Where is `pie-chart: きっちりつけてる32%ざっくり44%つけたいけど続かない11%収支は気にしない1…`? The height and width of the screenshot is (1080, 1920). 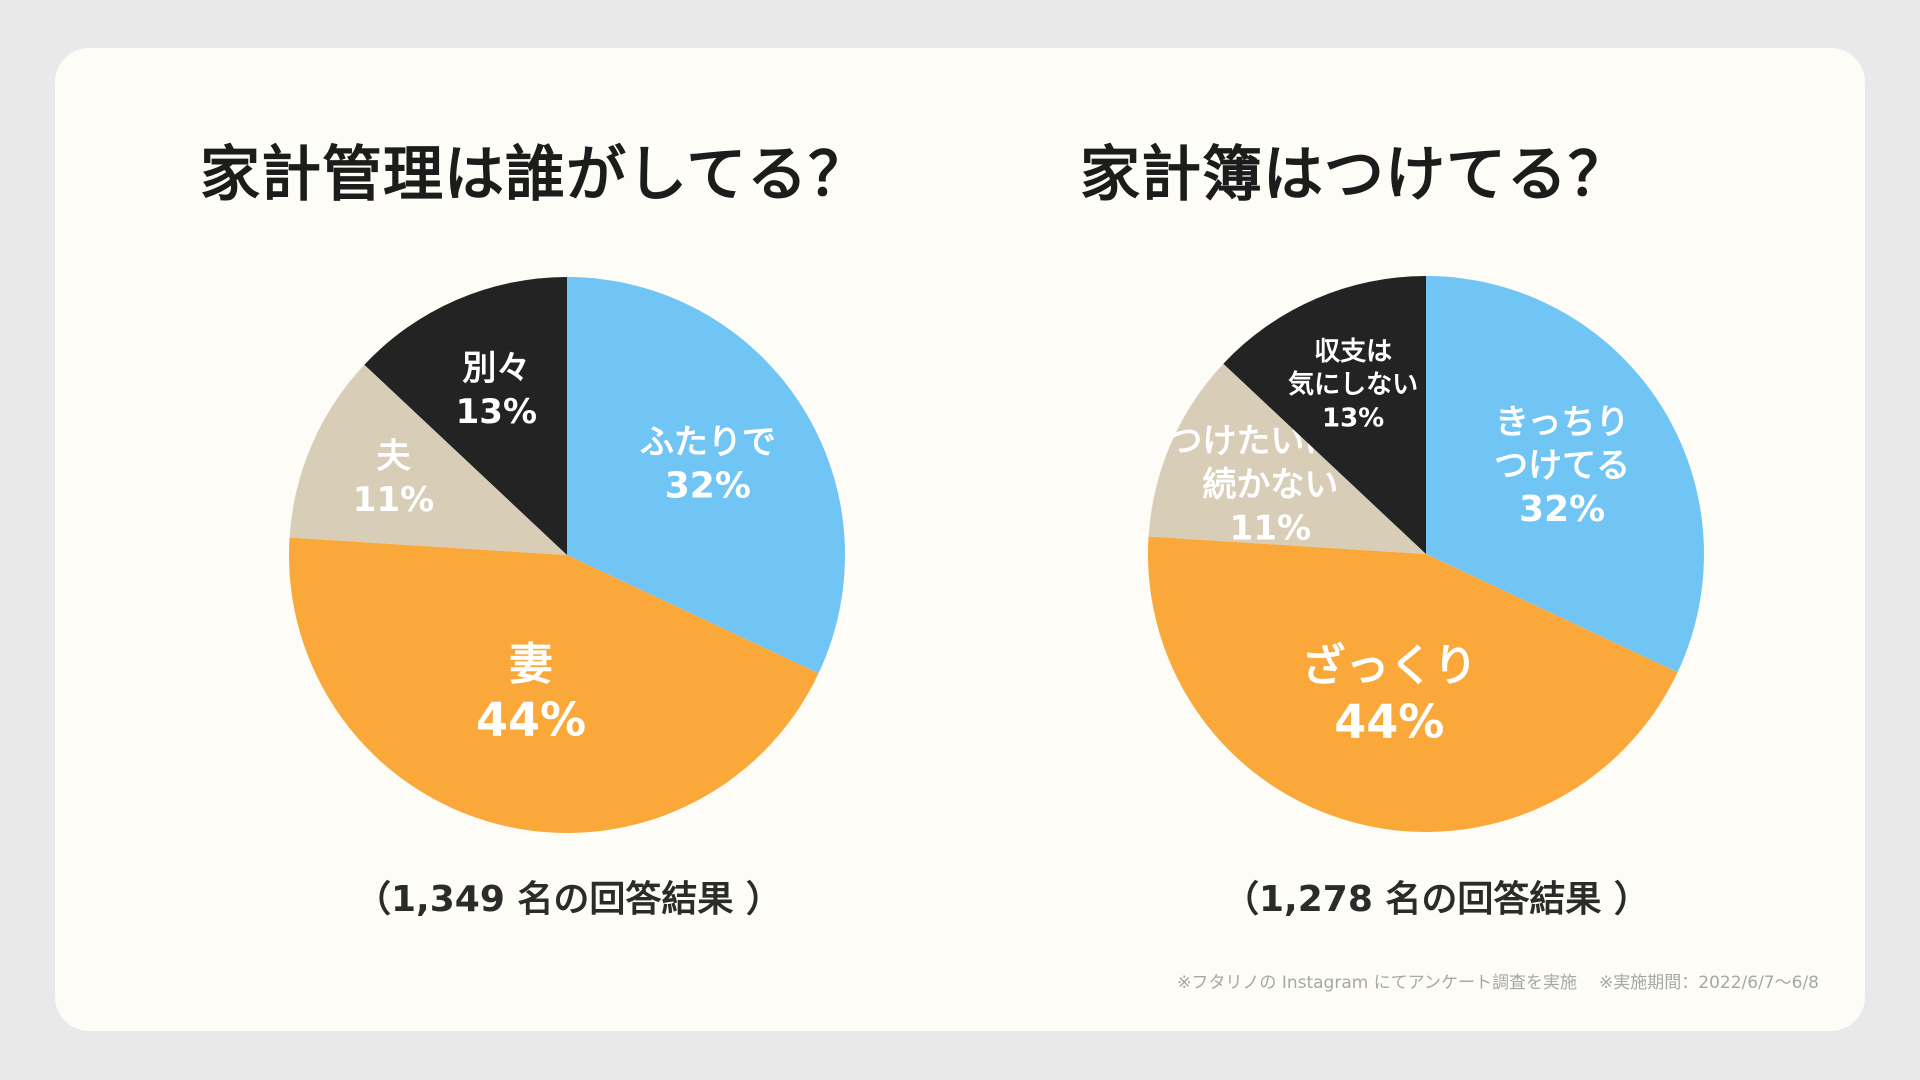
pie-chart: きっちりつけてる32%ざっくり44%つけたいけど続かない11%収支は気にしない1… is located at coordinates (1426, 554).